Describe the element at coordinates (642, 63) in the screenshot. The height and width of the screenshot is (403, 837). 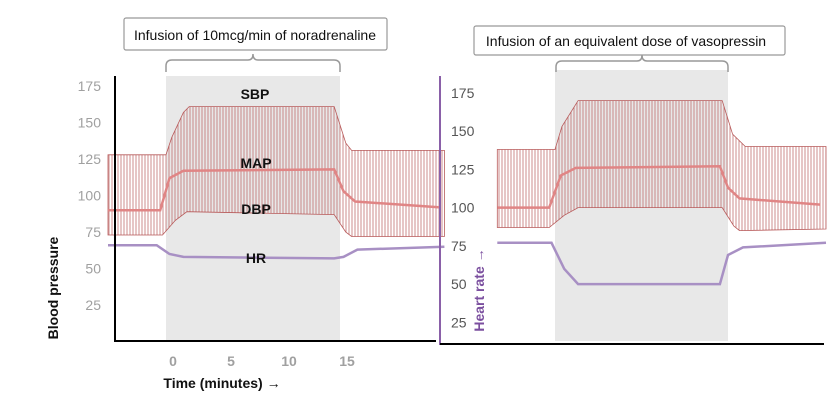
I see `right-brace` at that location.